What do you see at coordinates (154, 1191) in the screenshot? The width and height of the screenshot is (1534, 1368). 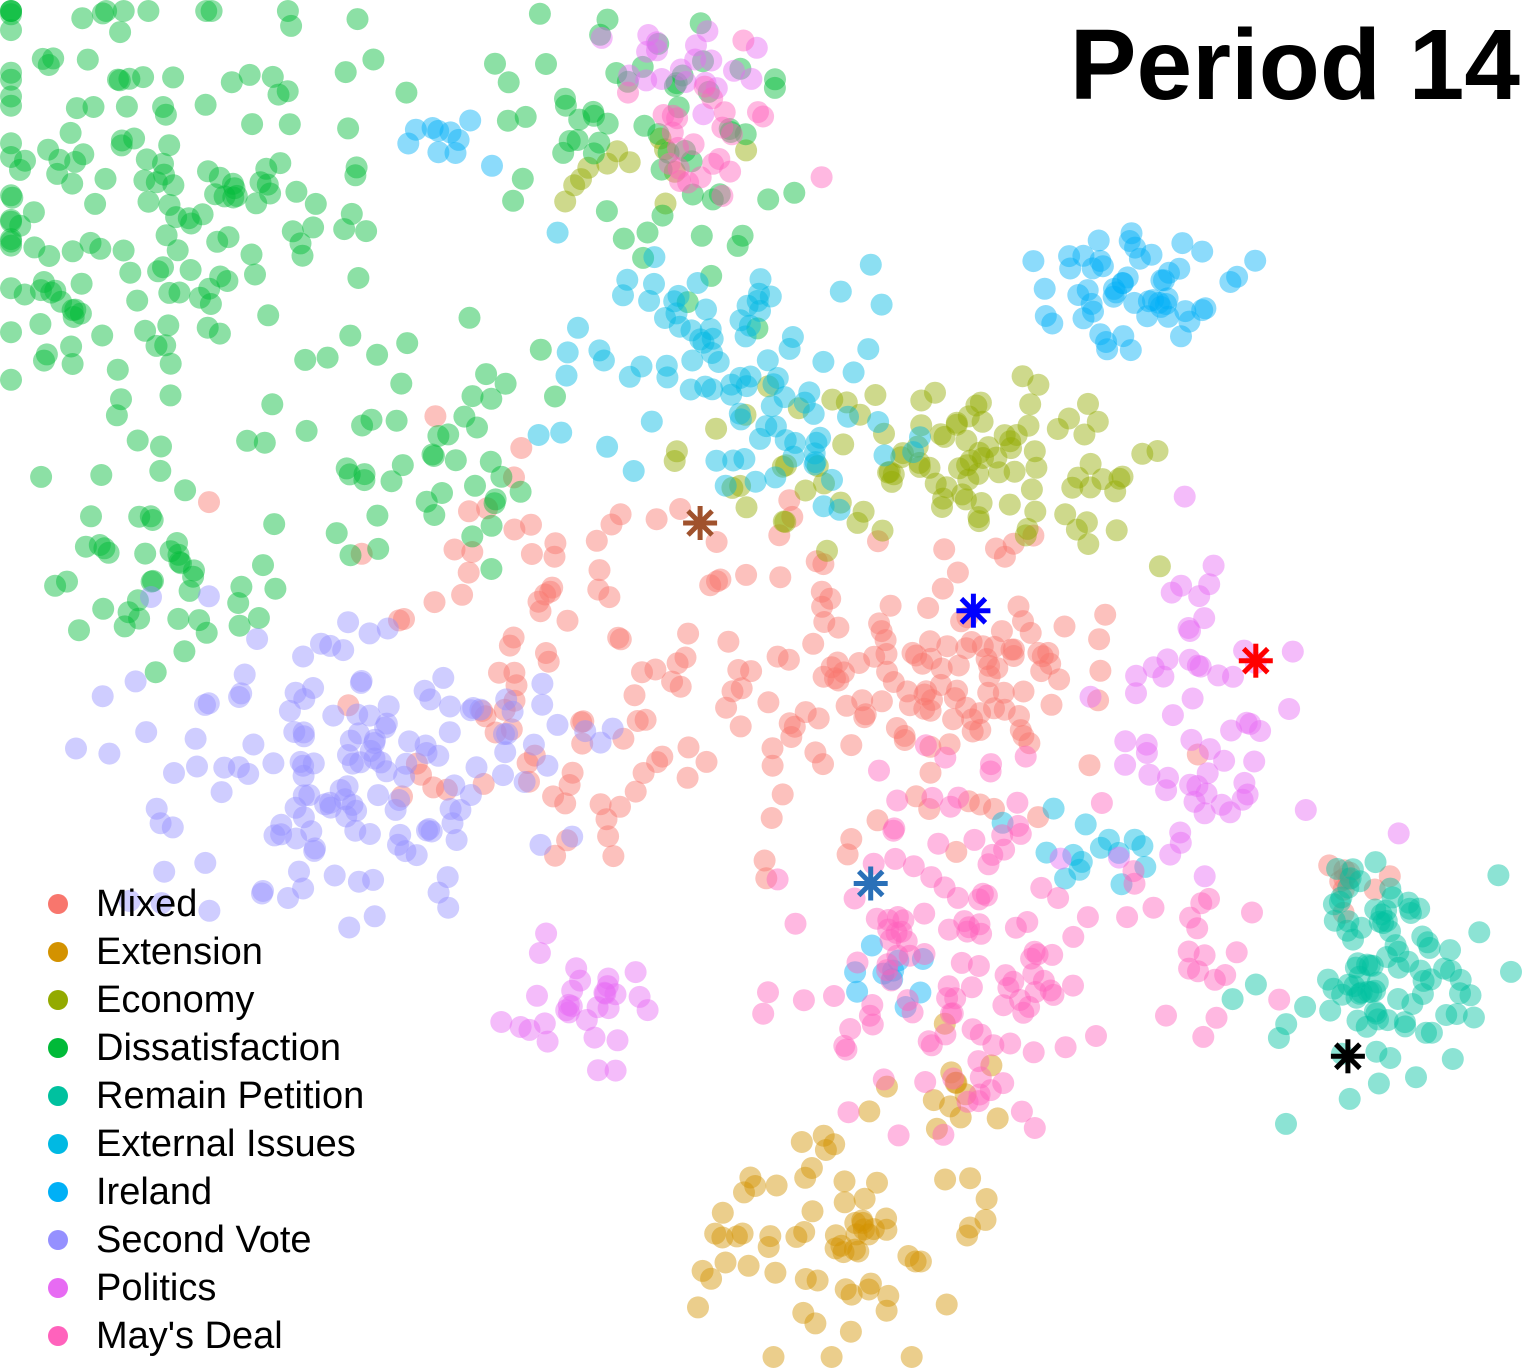 I see `legend-label: Ireland` at bounding box center [154, 1191].